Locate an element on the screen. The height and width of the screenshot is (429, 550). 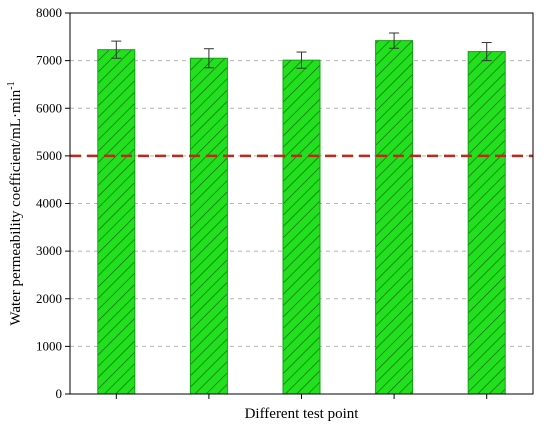
y-tick-label: 1000 is located at coordinates (49, 345).